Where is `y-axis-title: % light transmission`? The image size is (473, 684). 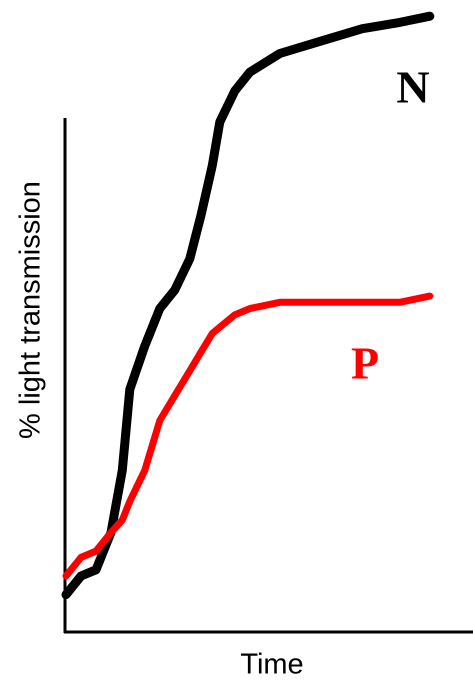 y-axis-title: % light transmission is located at coordinates (31, 310).